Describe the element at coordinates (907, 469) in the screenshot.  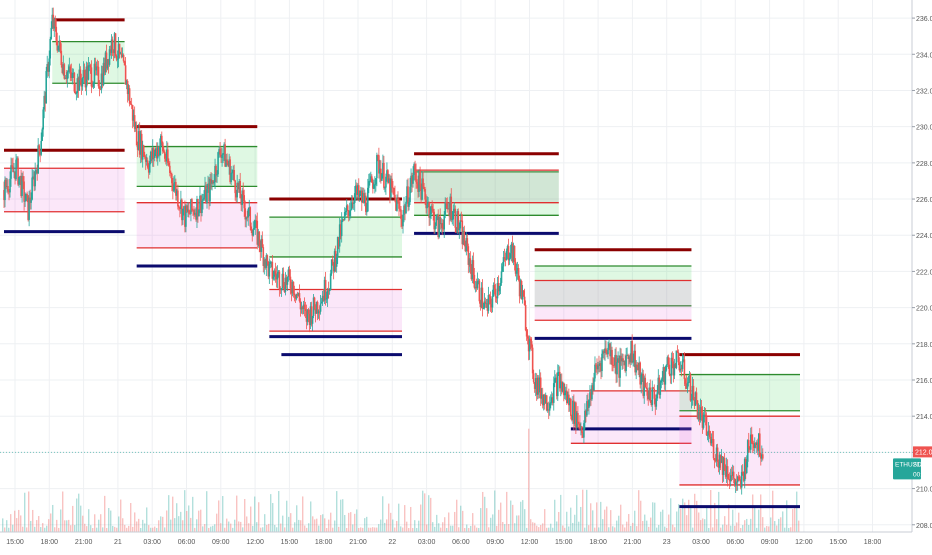
I see `last-price-badge` at that location.